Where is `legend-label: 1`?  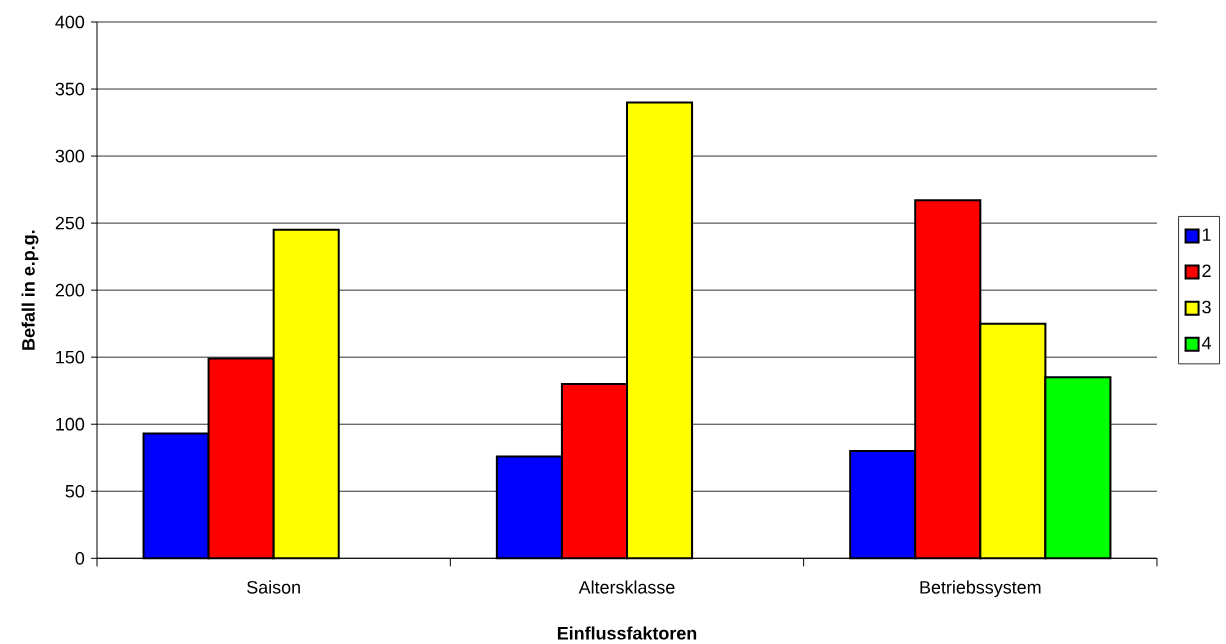 legend-label: 1 is located at coordinates (1206, 234).